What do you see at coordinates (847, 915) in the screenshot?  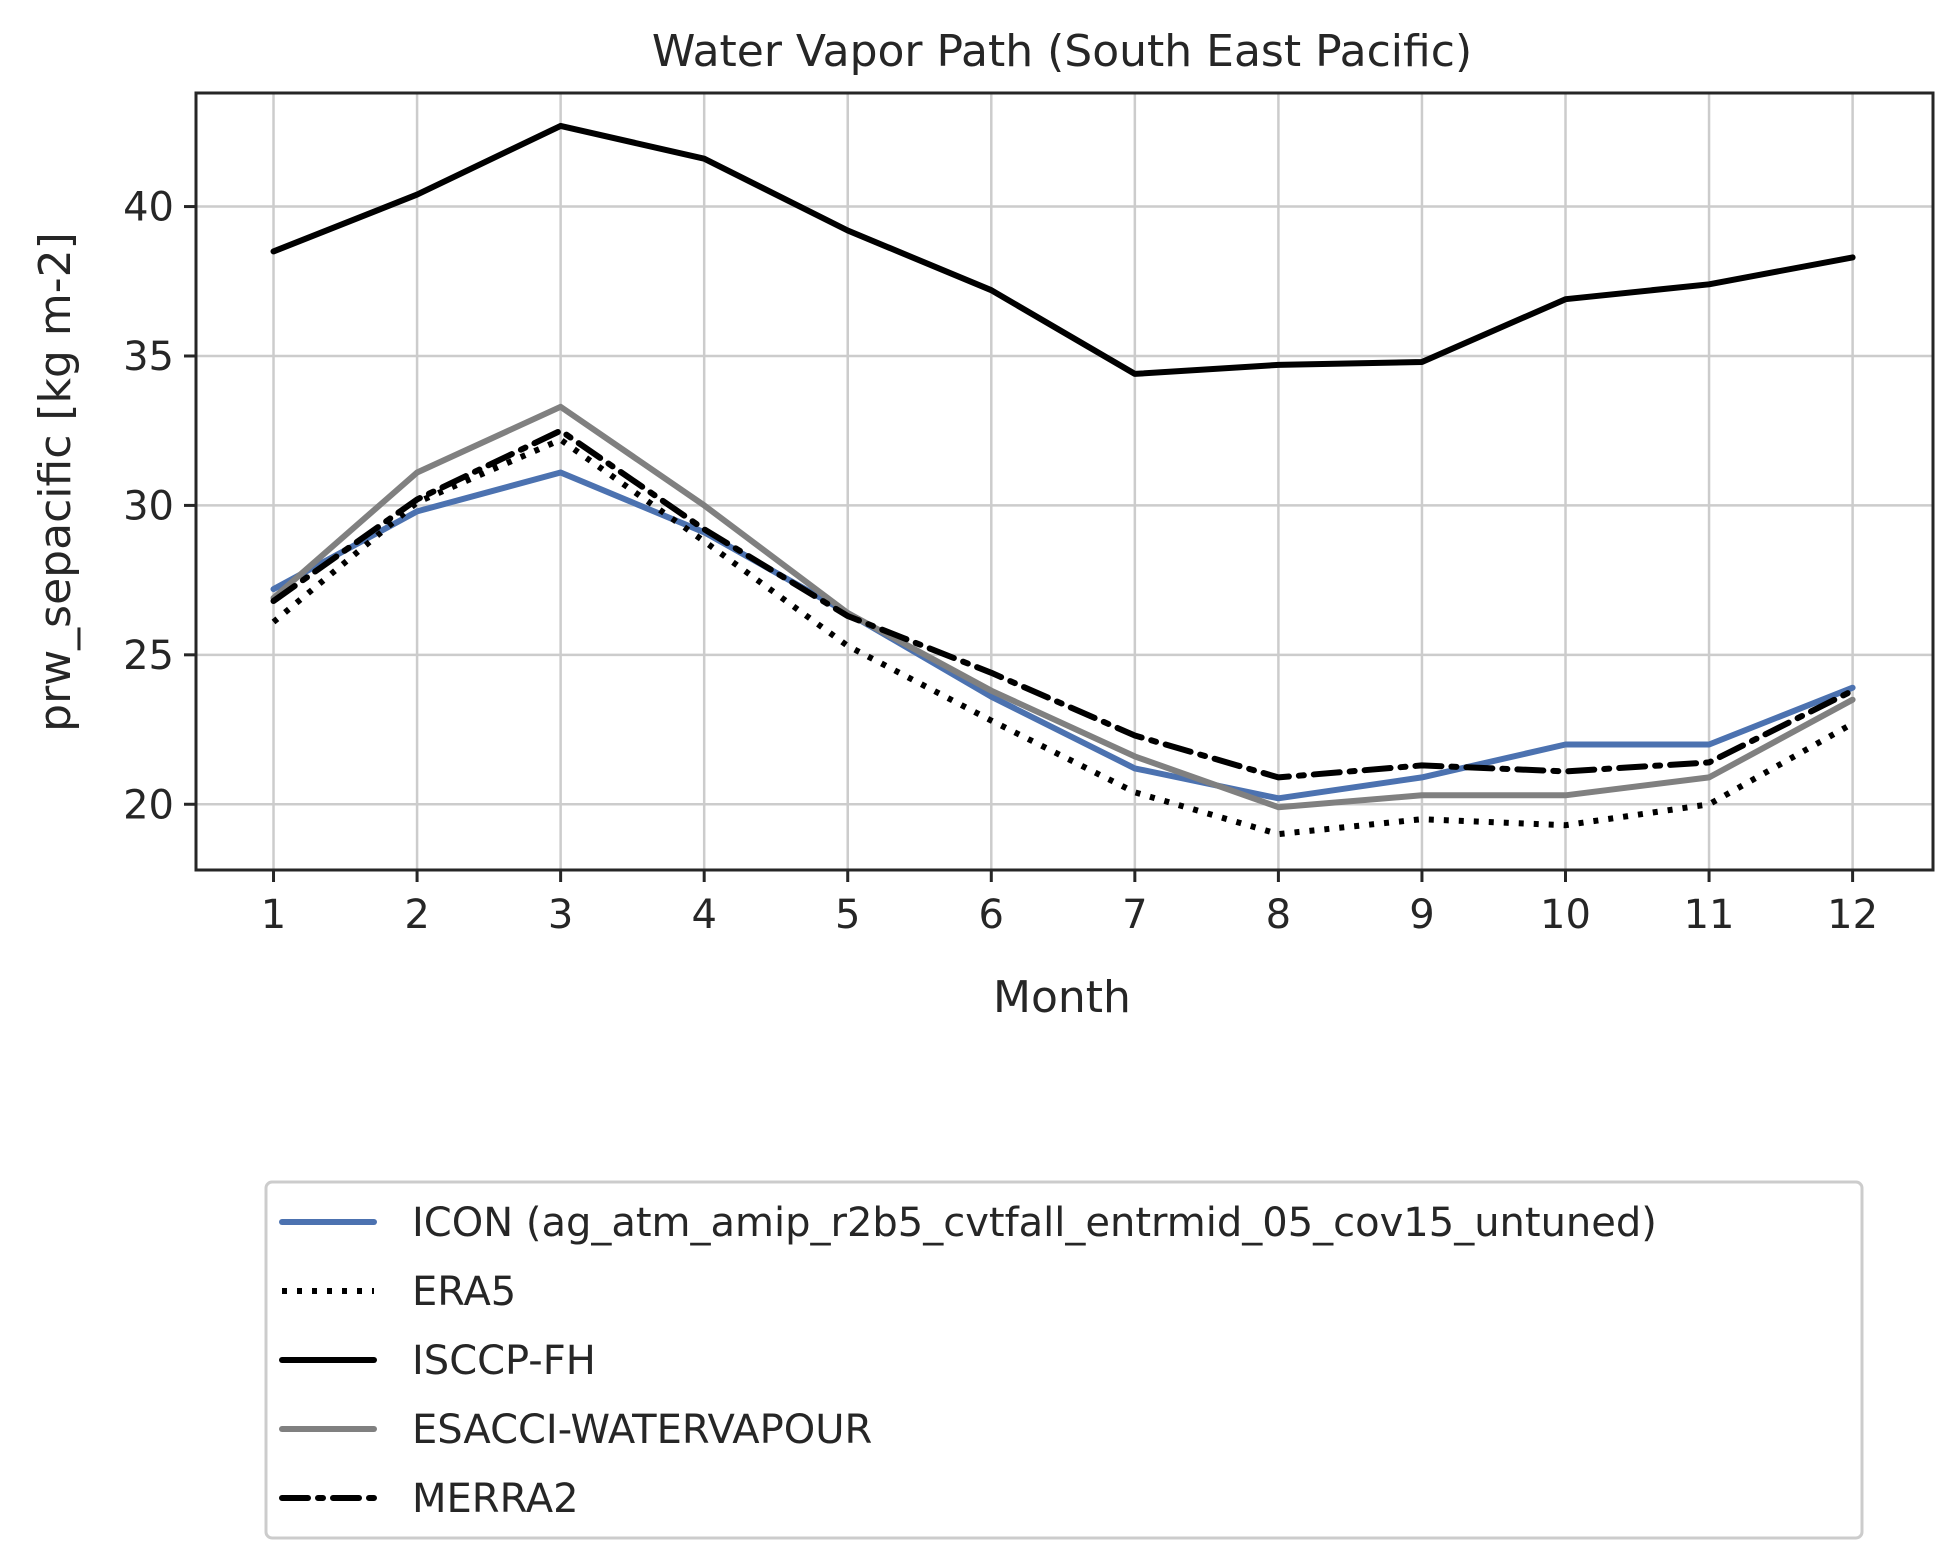 I see `x-tick-label: 5` at bounding box center [847, 915].